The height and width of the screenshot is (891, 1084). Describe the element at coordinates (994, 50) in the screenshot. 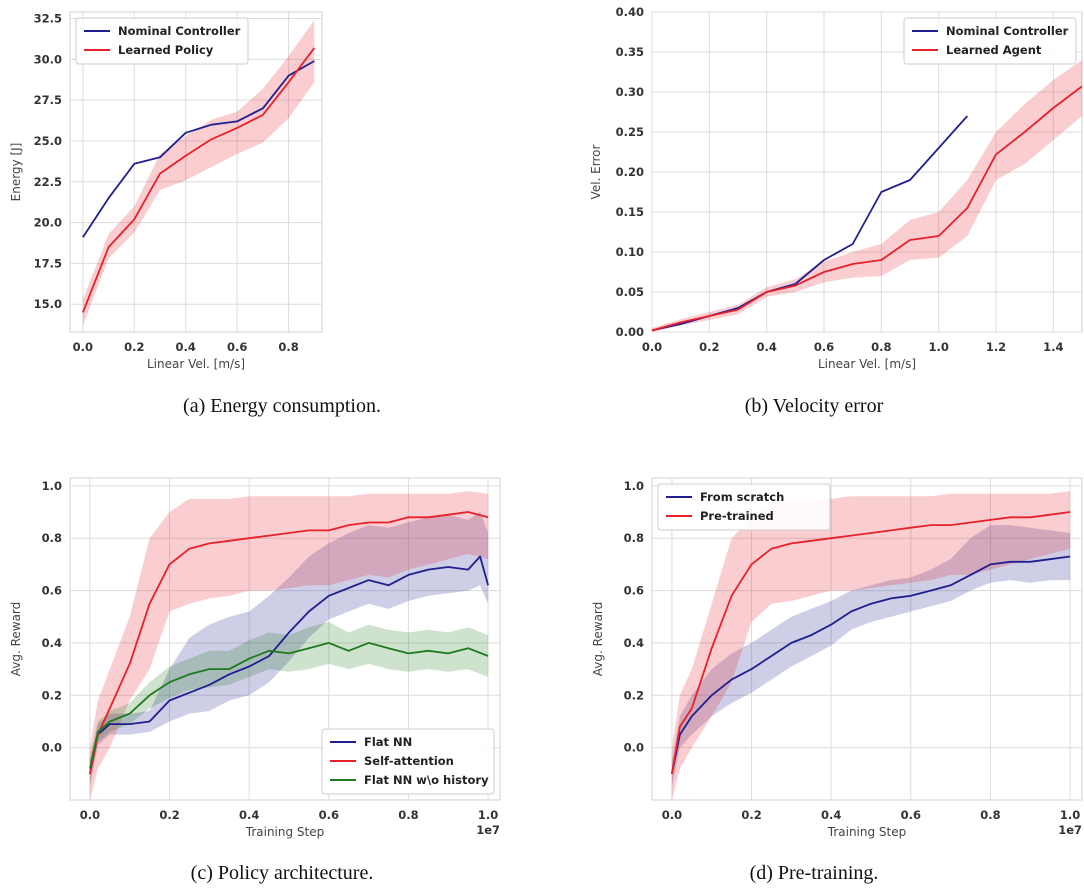

I see `legend-label: Learned Agent` at that location.